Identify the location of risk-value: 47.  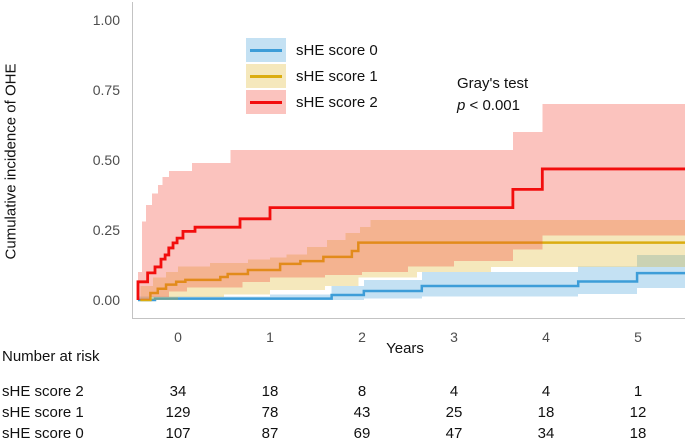
(454, 433).